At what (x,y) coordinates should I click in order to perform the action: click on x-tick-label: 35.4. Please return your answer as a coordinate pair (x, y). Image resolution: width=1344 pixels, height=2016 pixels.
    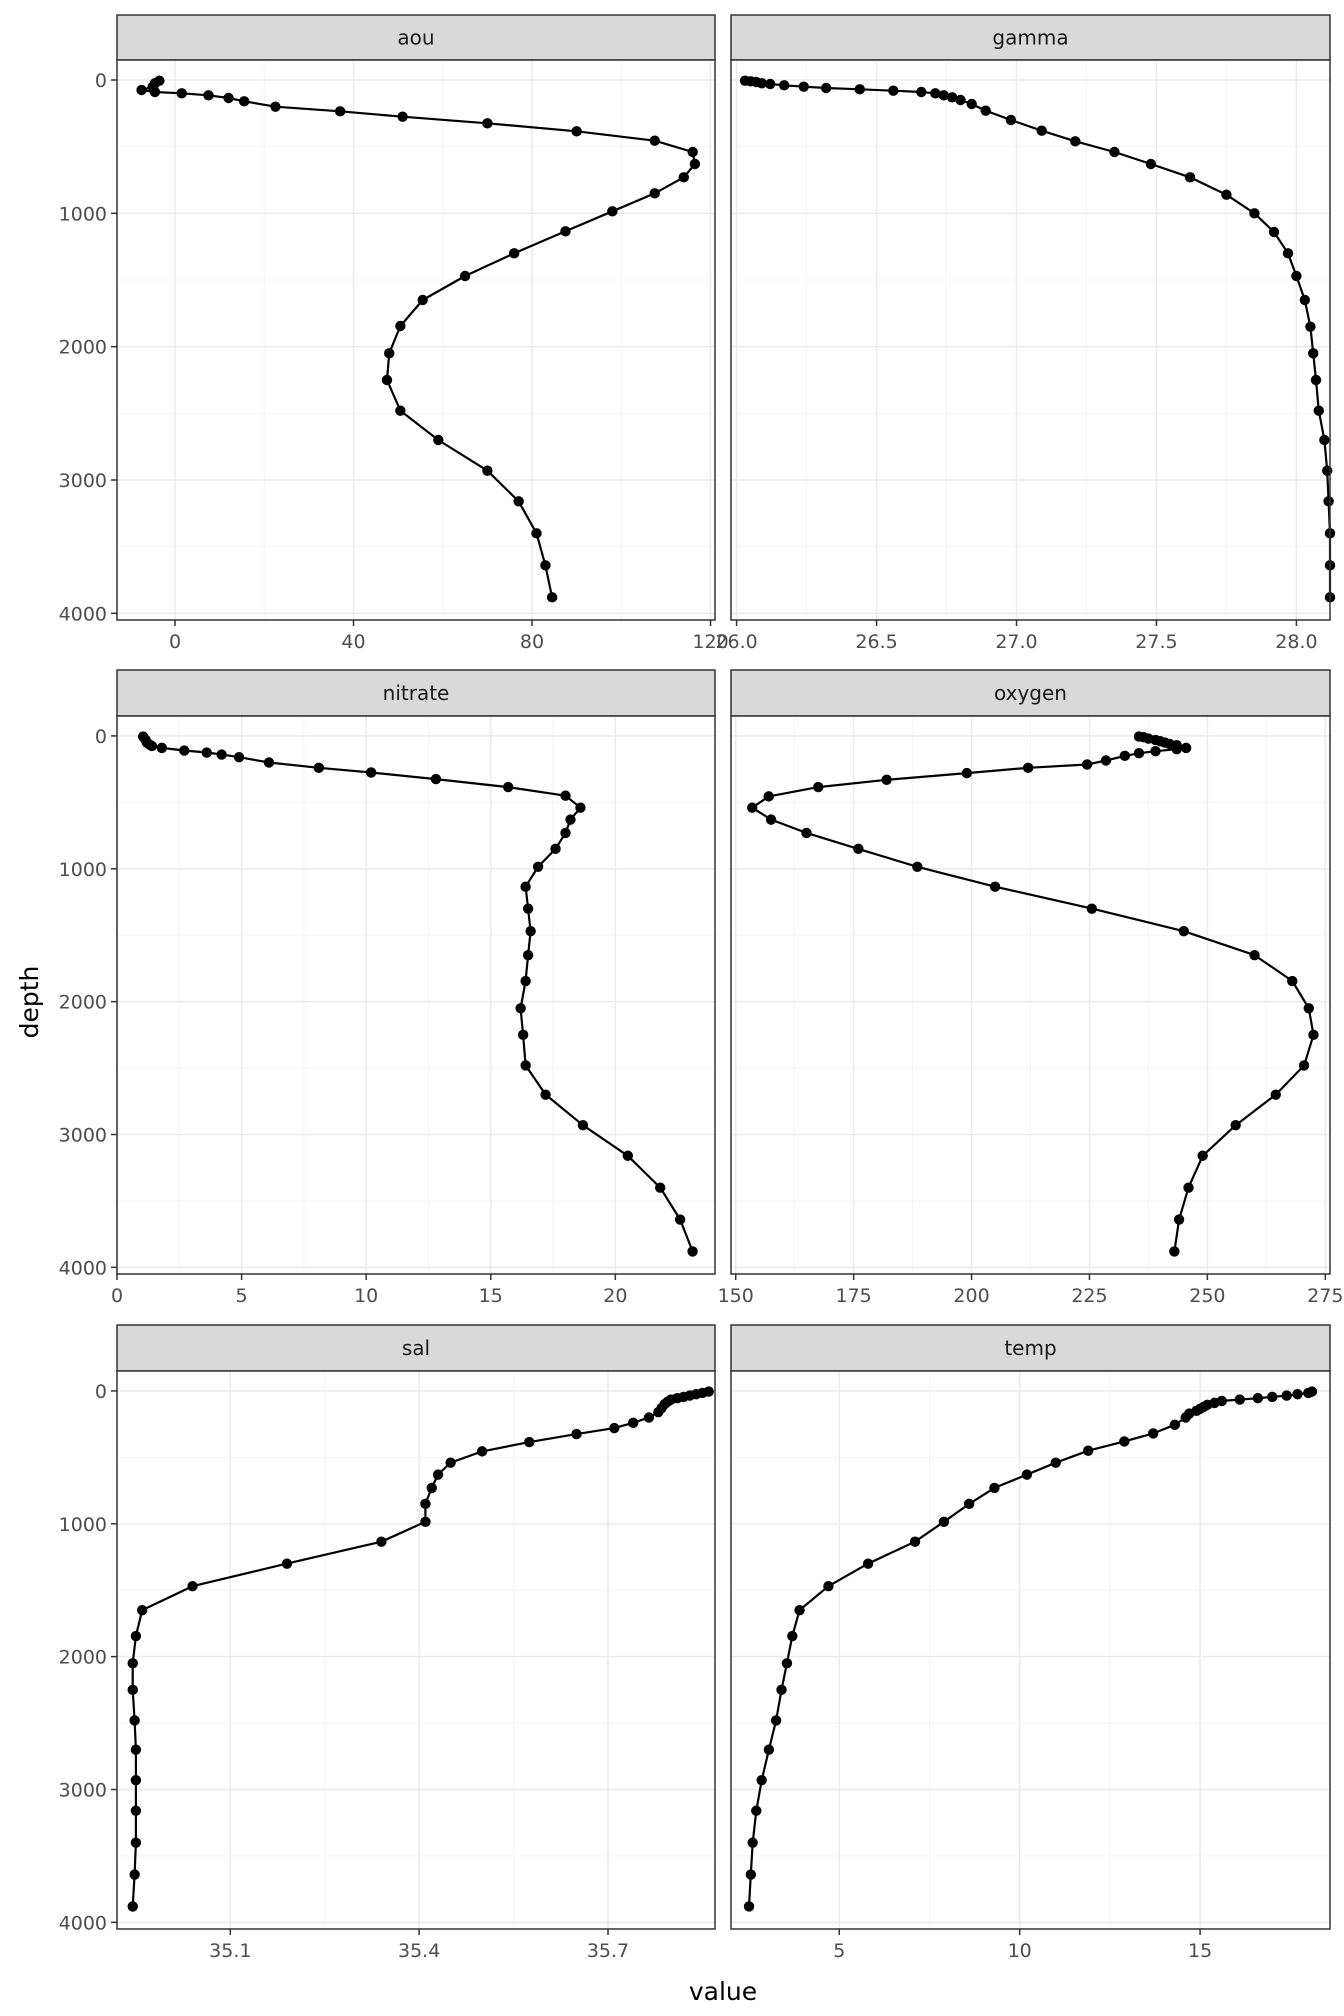
    Looking at the image, I should click on (419, 1951).